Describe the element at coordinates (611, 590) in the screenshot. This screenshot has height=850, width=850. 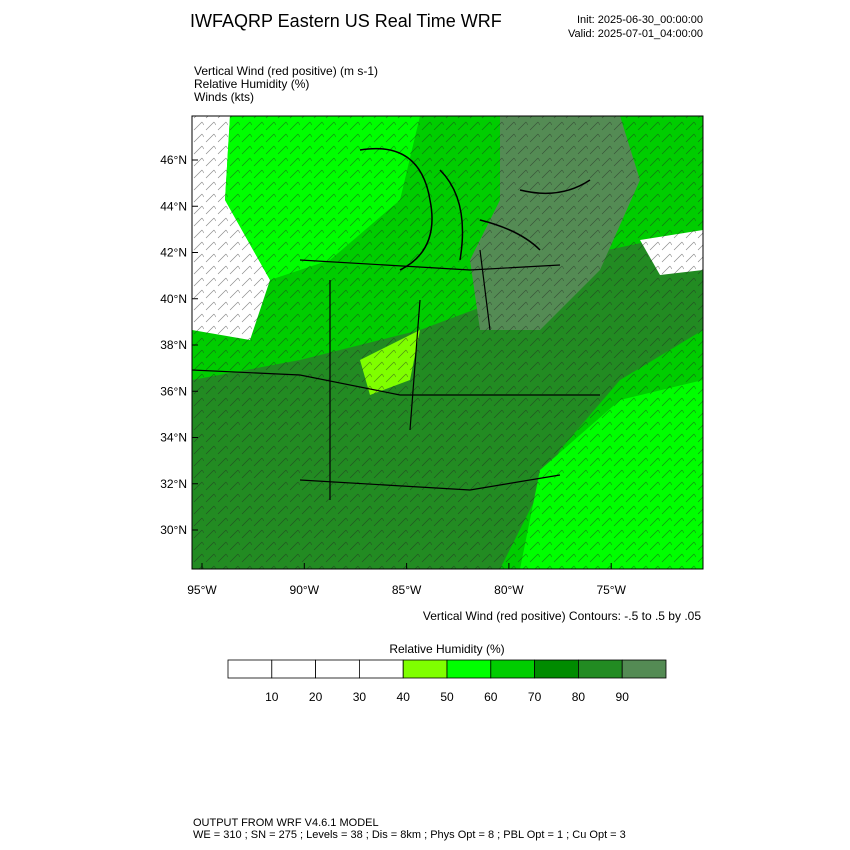
I see `lon-label: 75°W` at that location.